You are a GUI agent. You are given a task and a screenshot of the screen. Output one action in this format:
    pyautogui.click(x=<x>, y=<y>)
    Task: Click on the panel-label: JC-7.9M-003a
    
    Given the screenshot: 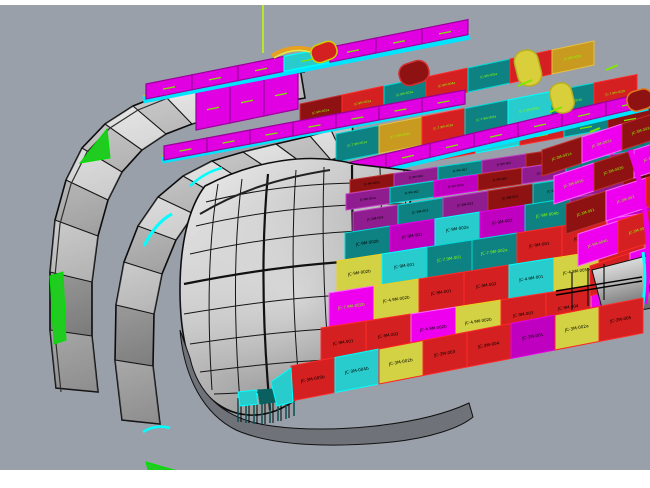 What is the action you would take?
    pyautogui.click(x=443, y=127)
    